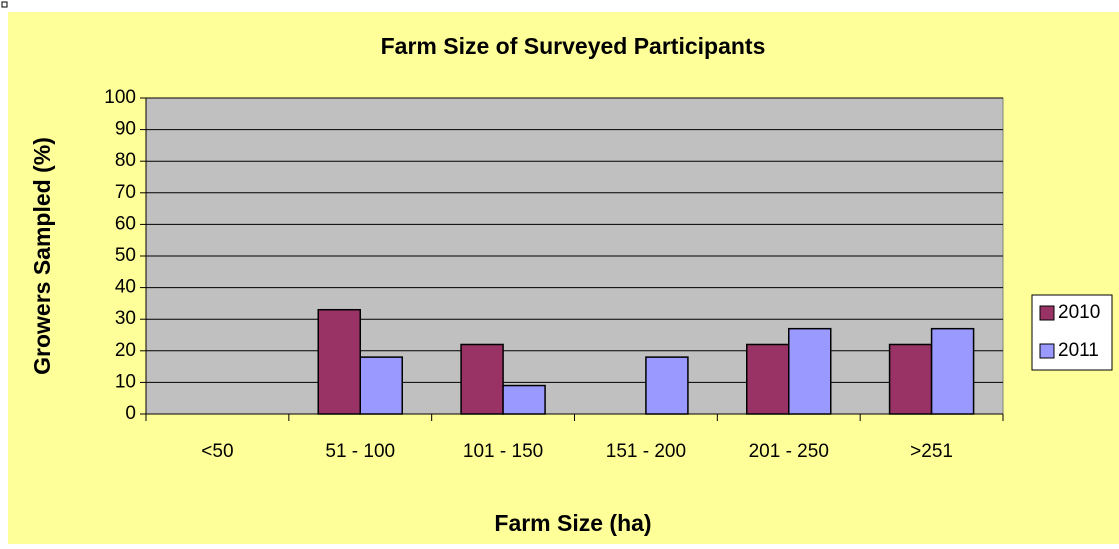 Image resolution: width=1119 pixels, height=549 pixels. I want to click on y-tick-label: 20, so click(125, 350).